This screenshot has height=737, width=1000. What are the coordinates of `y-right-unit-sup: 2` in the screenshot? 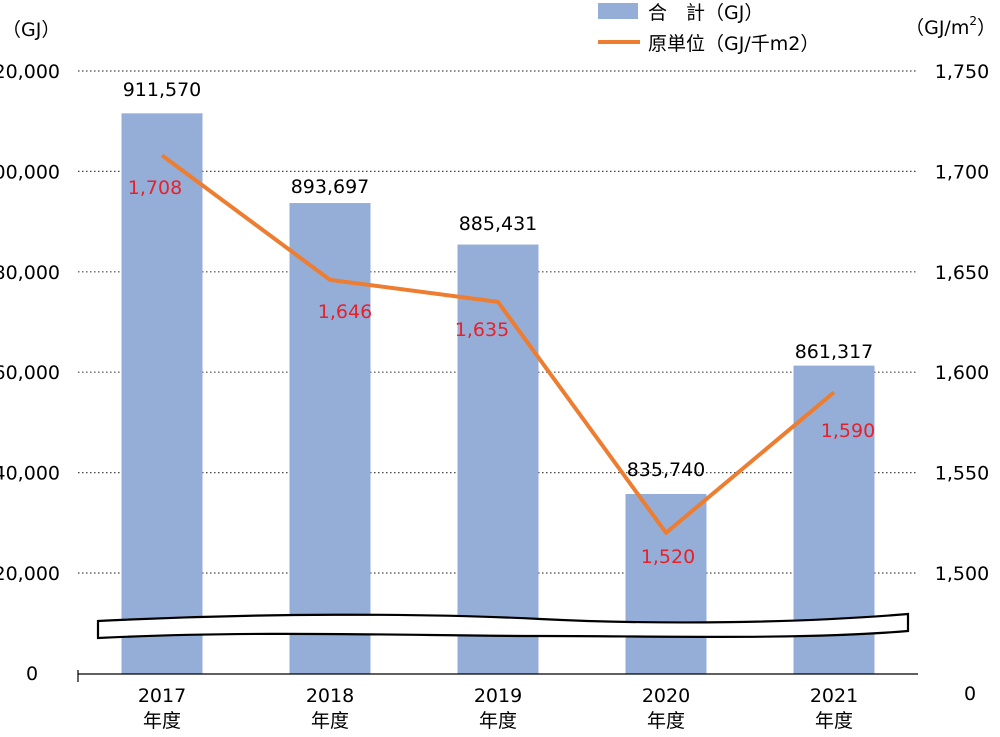 It's located at (973, 21).